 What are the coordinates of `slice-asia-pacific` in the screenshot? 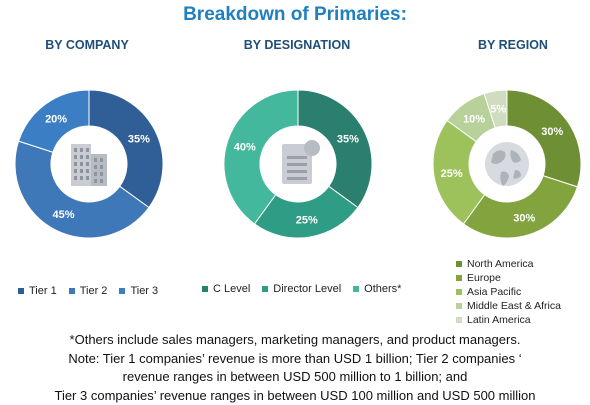 It's located at (459, 172).